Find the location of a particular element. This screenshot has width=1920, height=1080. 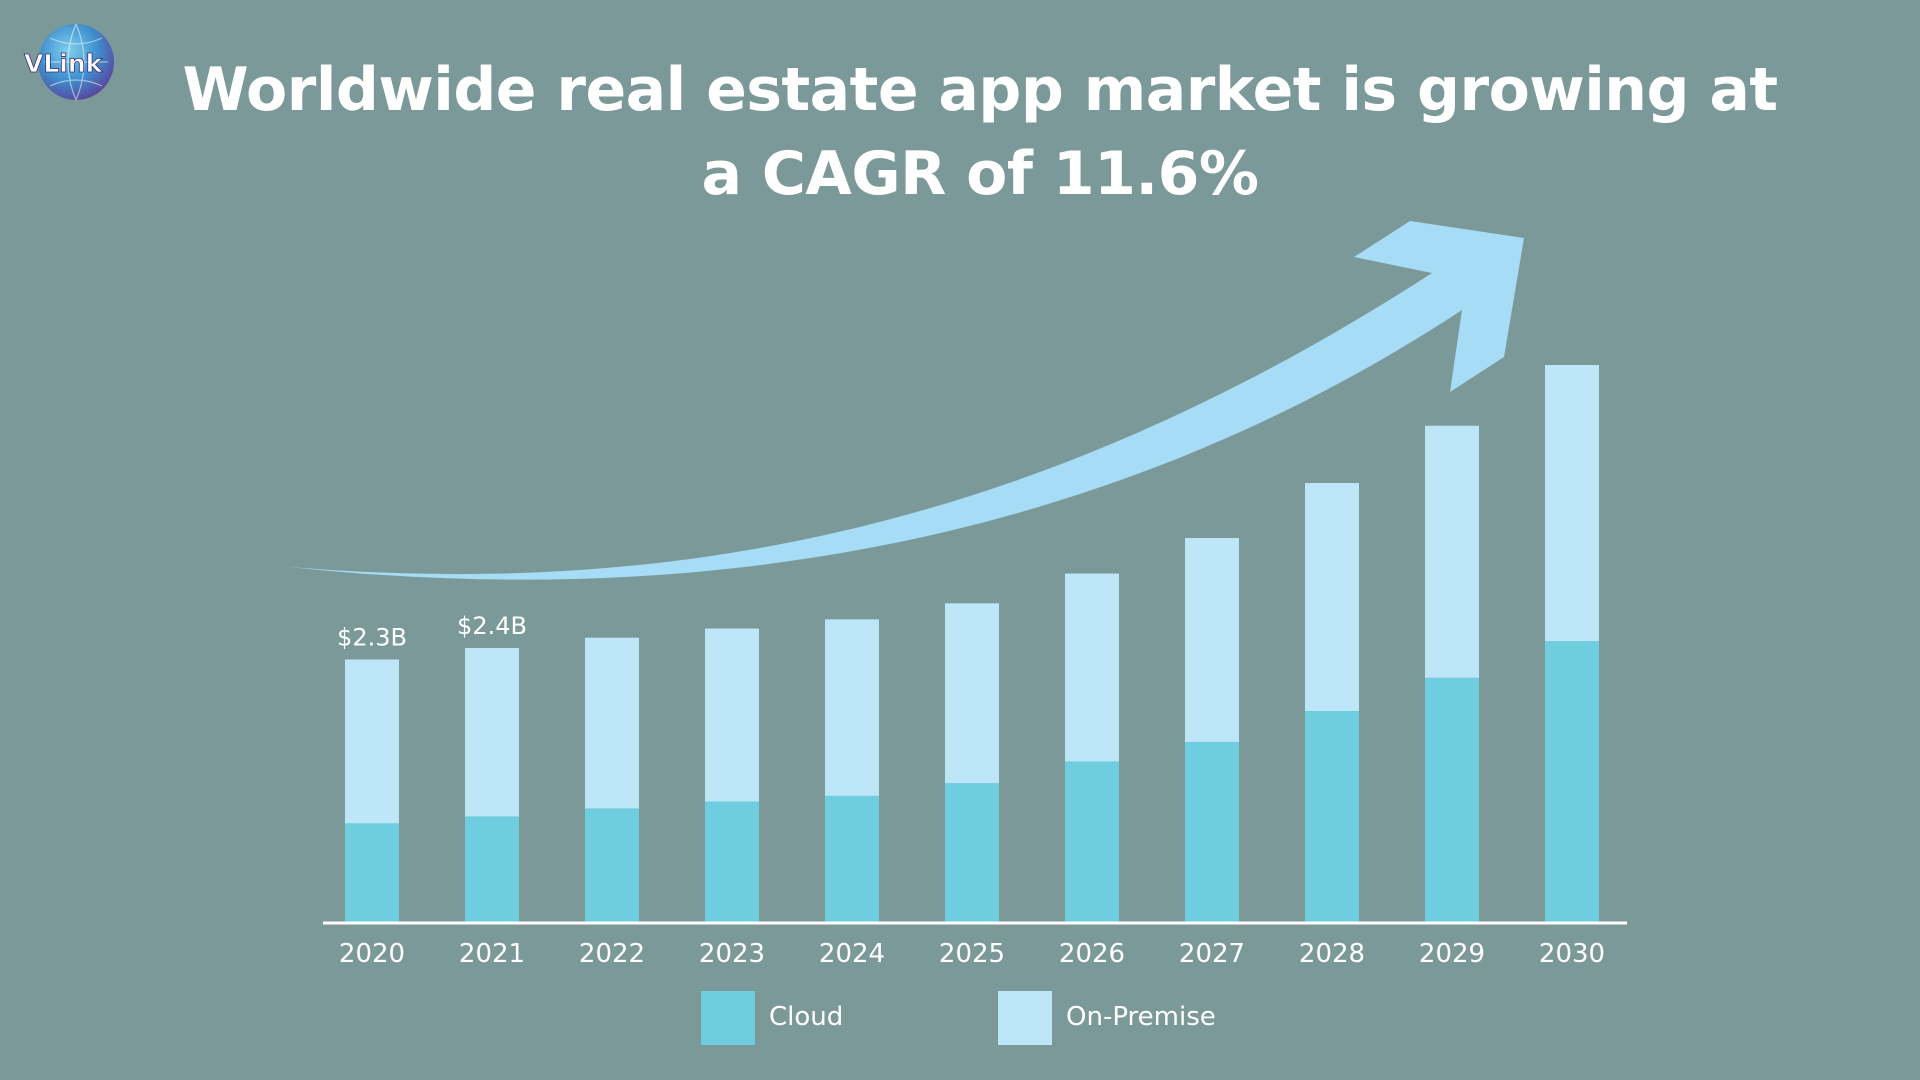

bar-cloud-2020 is located at coordinates (372, 873).